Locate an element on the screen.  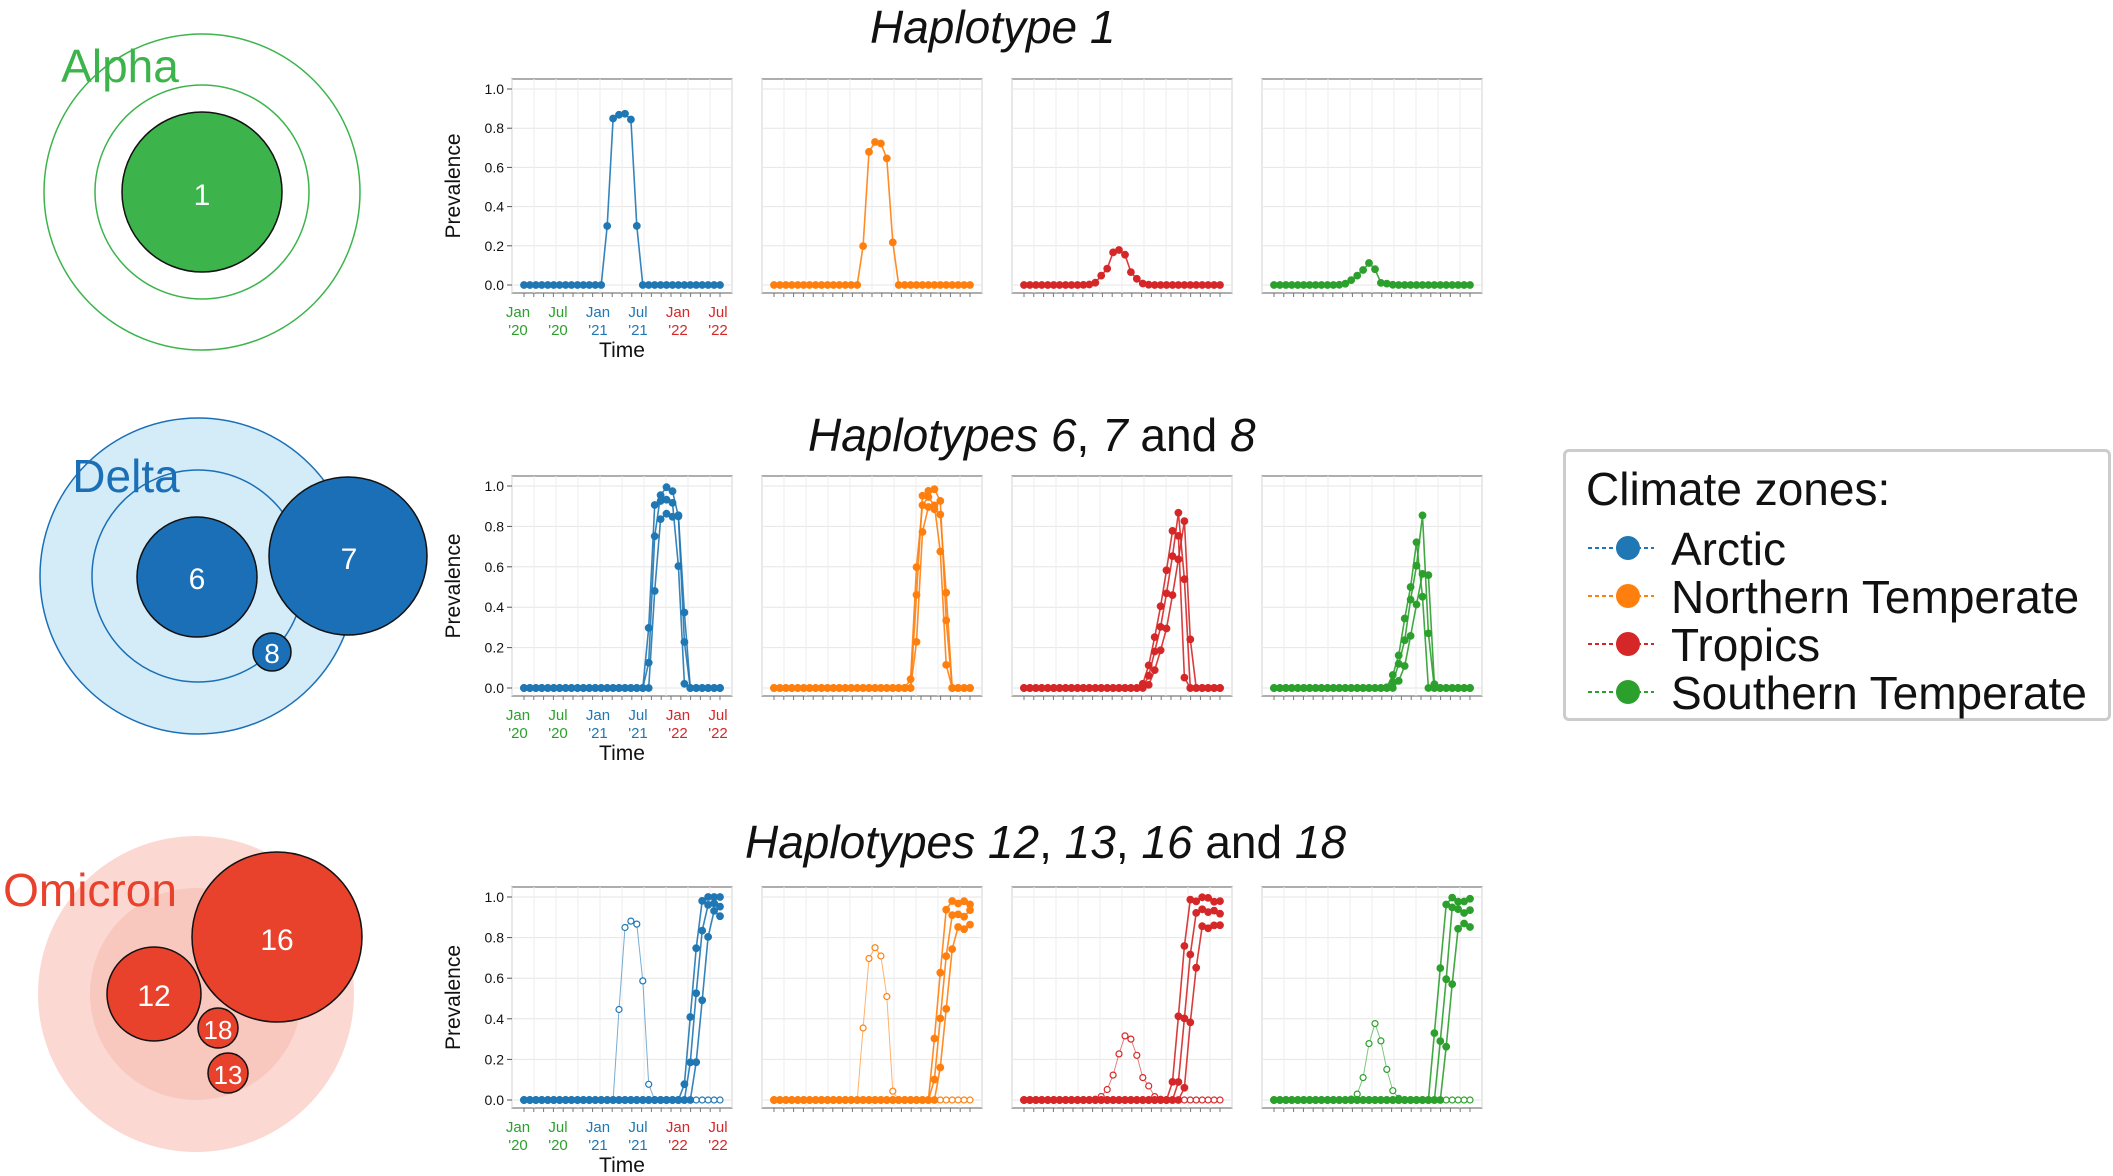
title-fragment: , is located at coordinates (1052, 842).